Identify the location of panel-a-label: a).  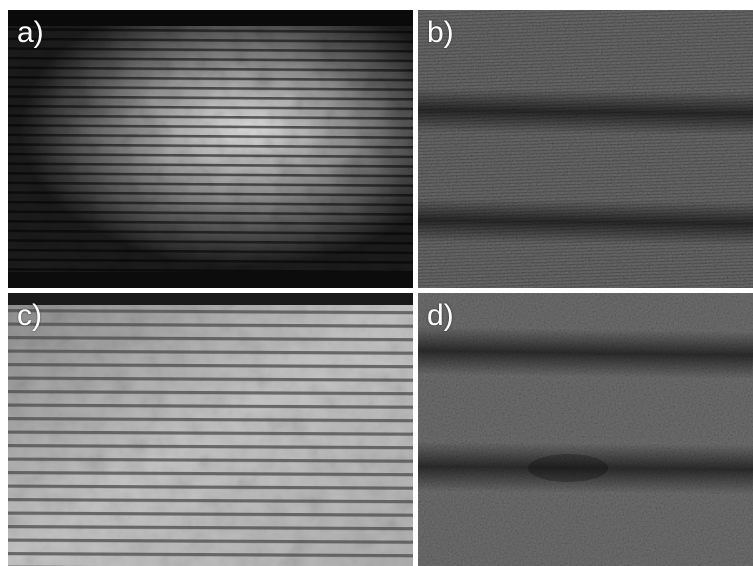
(30, 32).